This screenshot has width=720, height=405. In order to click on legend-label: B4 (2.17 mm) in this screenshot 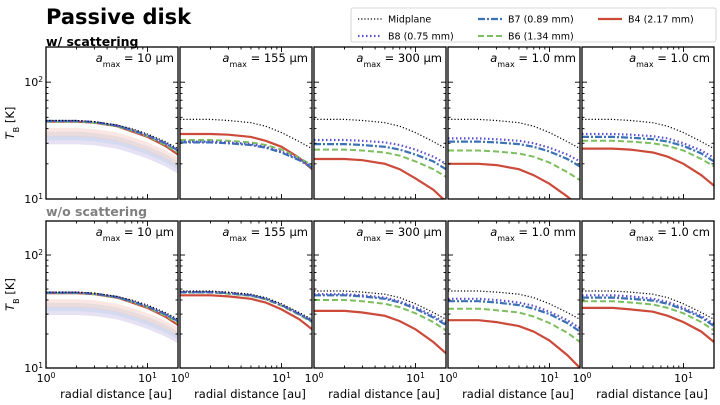, I will do `click(661, 20)`.